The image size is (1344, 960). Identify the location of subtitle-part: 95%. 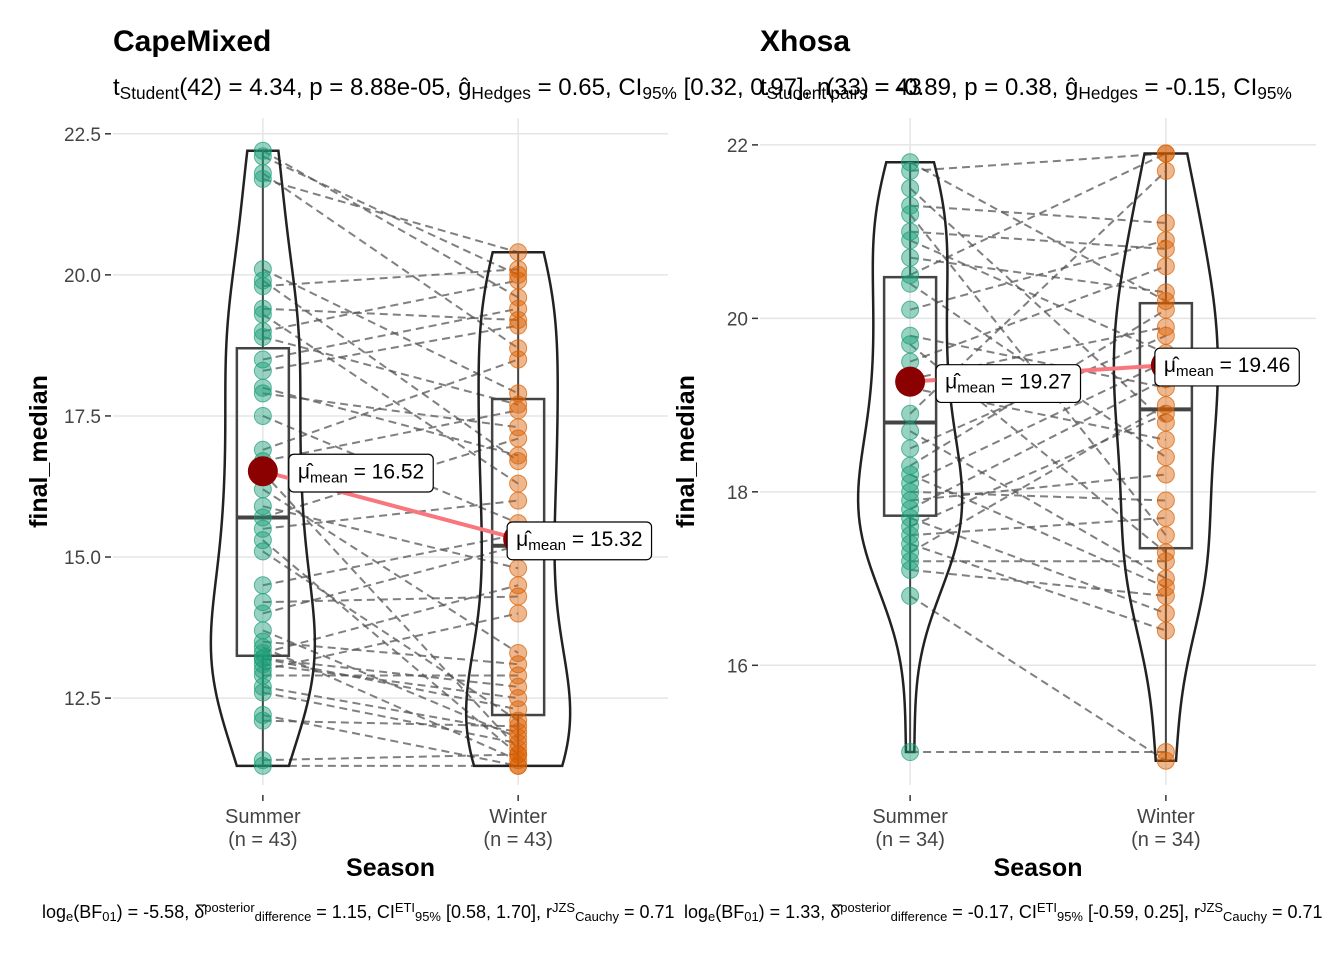
(659, 93).